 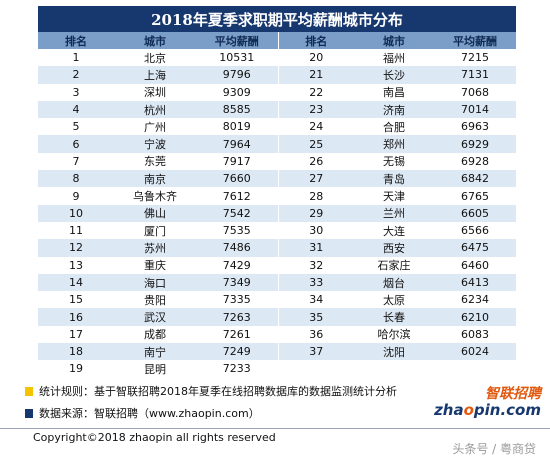 I want to click on table-row: 16 武汉 7263 35 长春 6210, so click(x=277, y=317).